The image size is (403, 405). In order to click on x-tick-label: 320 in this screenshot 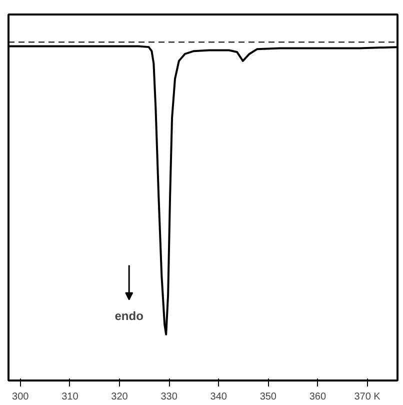, I will do `click(119, 397)`.